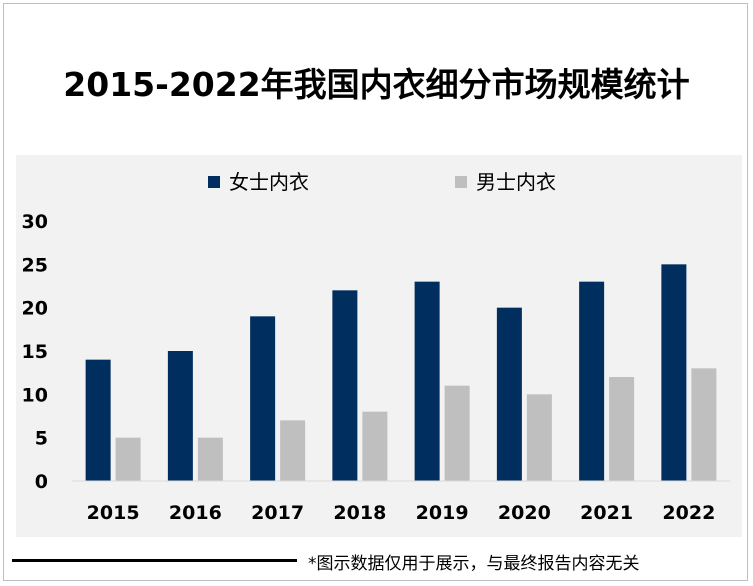 The width and height of the screenshot is (753, 586). What do you see at coordinates (263, 398) in the screenshot?
I see `bar-women-2017` at bounding box center [263, 398].